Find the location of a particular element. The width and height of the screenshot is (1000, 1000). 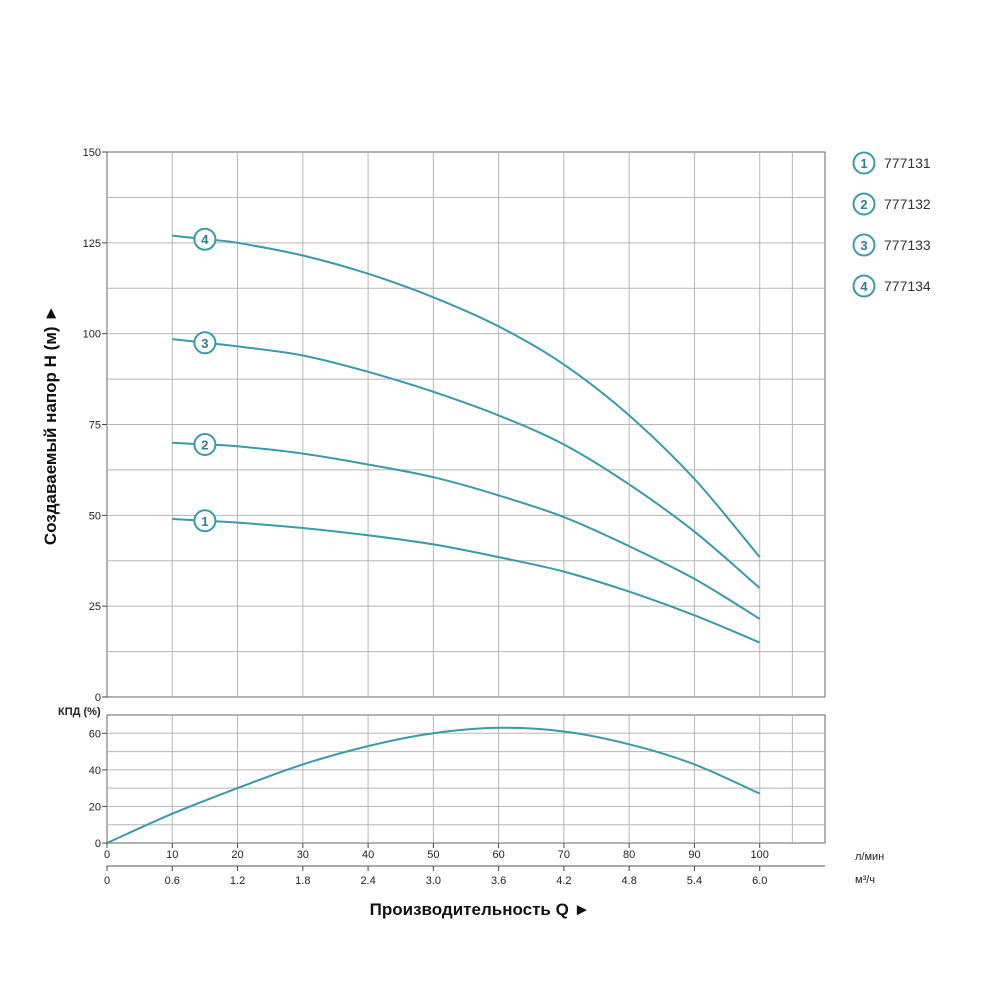

legend-label-777131: 777131 is located at coordinates (907, 163).